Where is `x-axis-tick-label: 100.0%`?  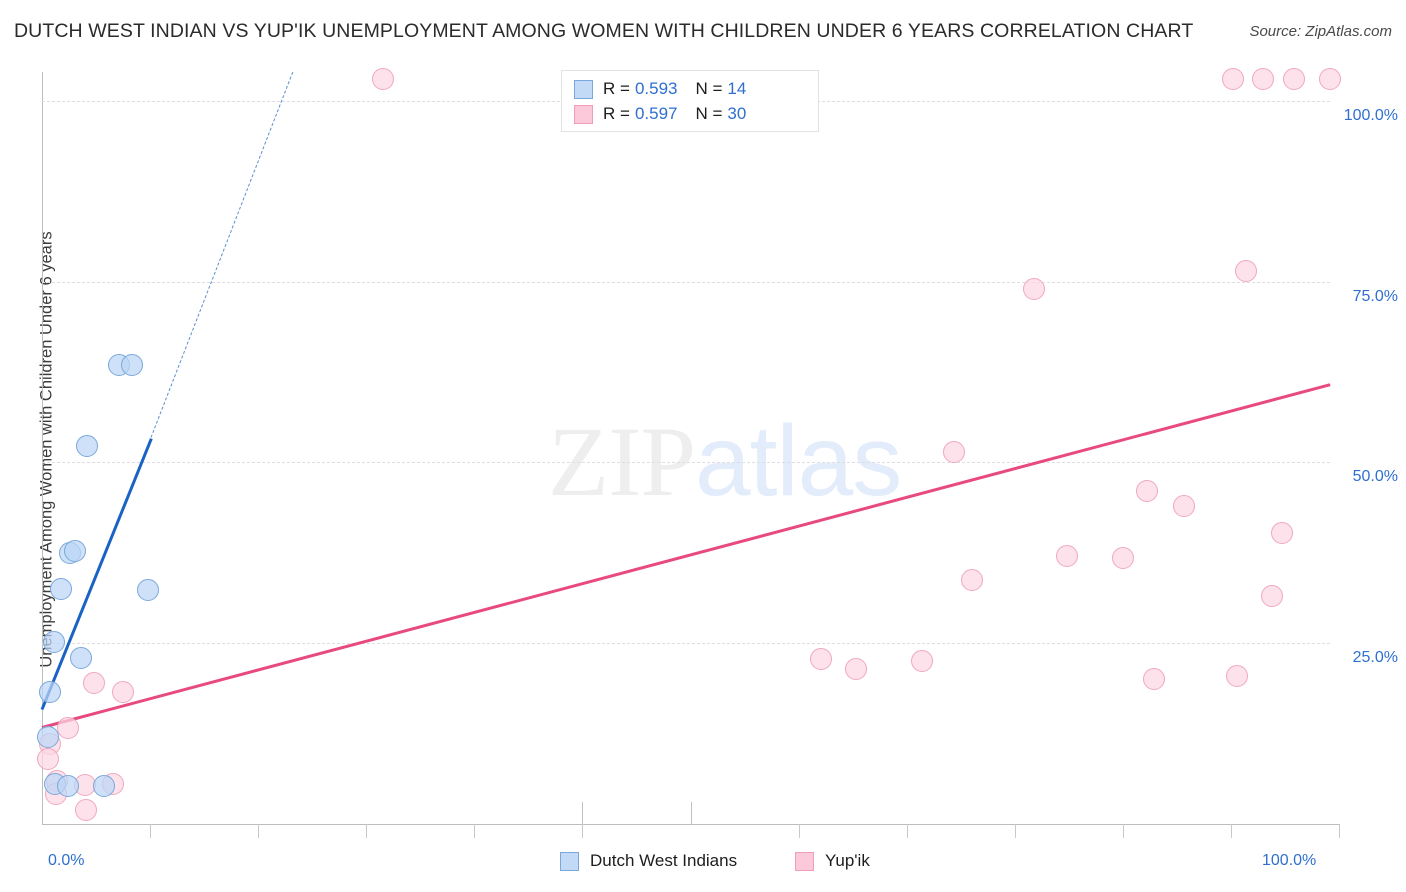
x-axis-tick-label: 100.0% is located at coordinates (1289, 860).